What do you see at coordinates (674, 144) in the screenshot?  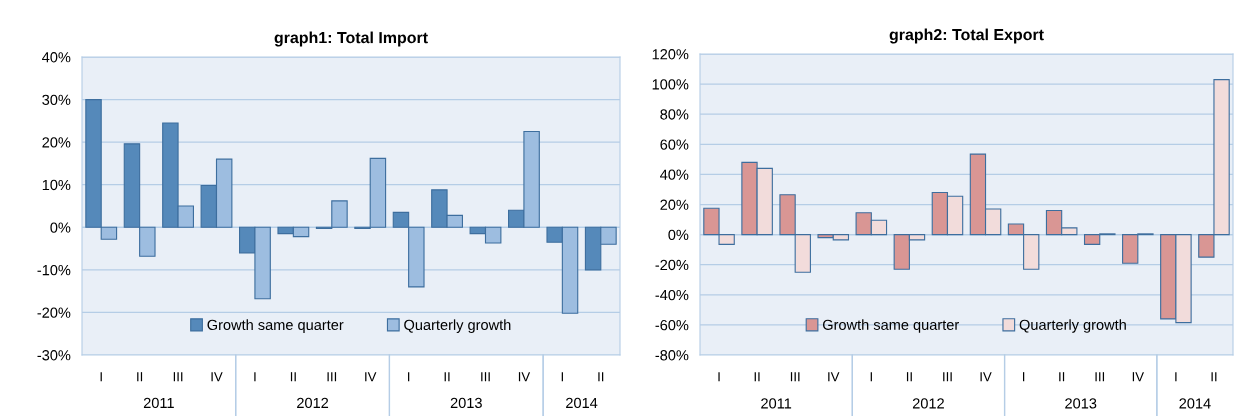 I see `y-tick-label: 60%` at bounding box center [674, 144].